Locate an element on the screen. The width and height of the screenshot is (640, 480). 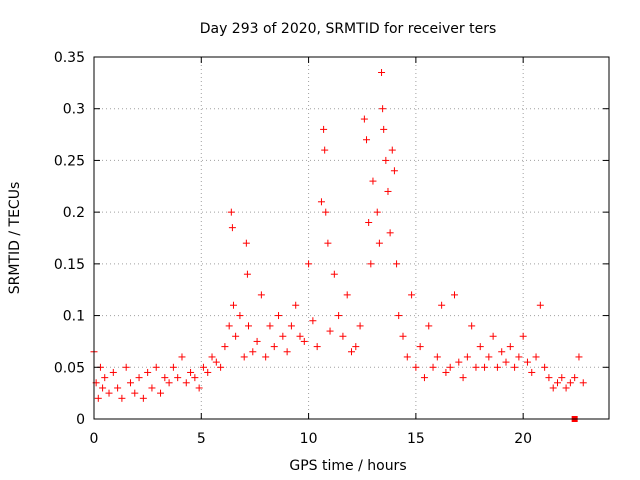
x-axis-label: GPS time / hours is located at coordinates (347, 466).